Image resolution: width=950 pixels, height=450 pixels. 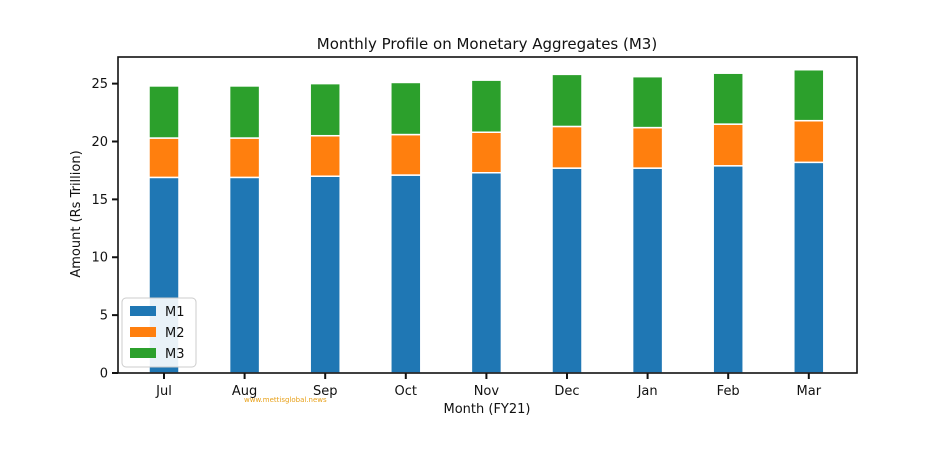 I want to click on y-tick-label: 5, so click(x=104, y=316).